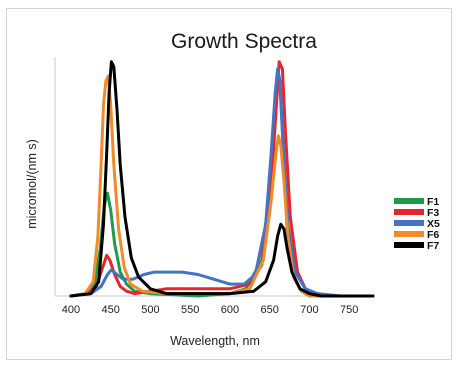 The width and height of the screenshot is (465, 366). Describe the element at coordinates (433, 235) in the screenshot. I see `legend-label-f6: F6` at that location.